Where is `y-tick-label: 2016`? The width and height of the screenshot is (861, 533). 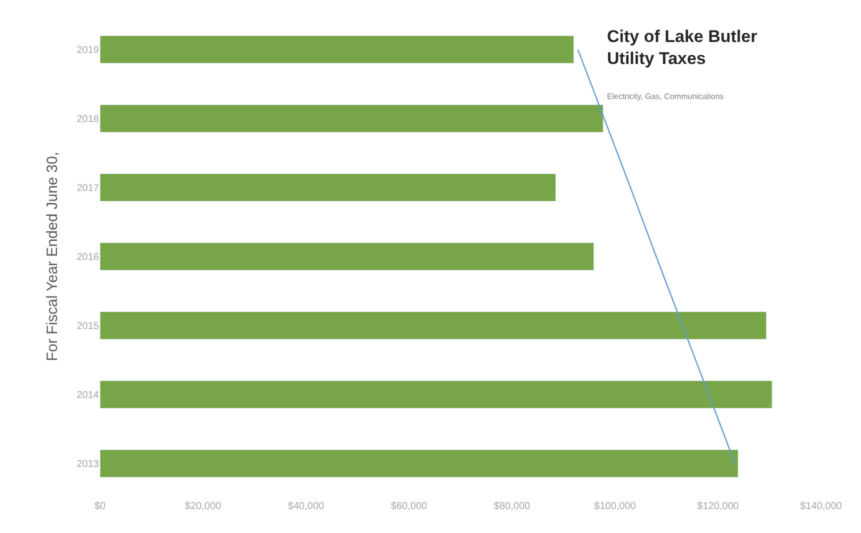 y-tick-label: 2016 is located at coordinates (88, 257).